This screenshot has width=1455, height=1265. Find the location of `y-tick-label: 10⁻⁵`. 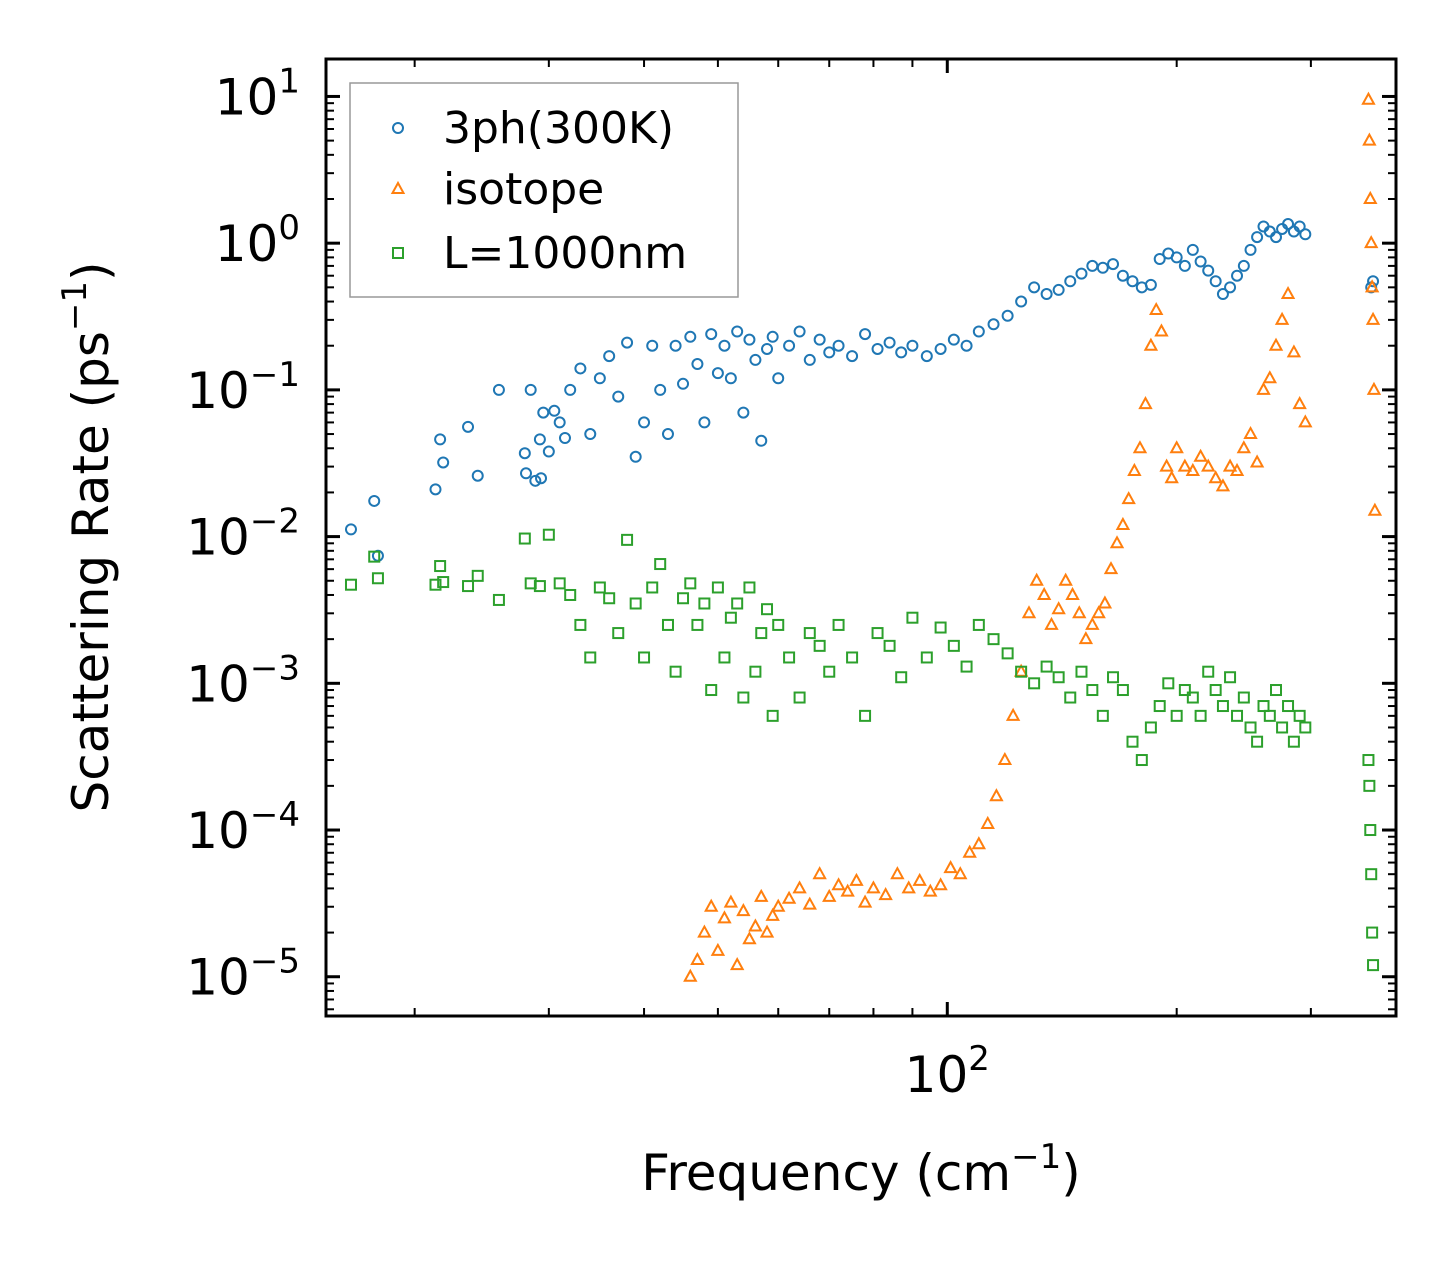

y-tick-label: 10⁻⁵ is located at coordinates (243, 974).